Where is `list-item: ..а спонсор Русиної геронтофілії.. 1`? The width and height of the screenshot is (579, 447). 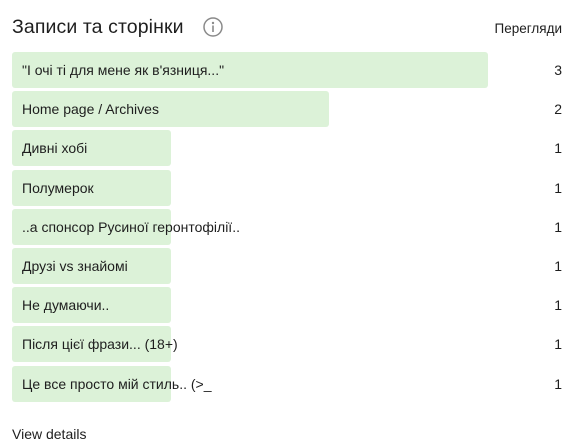 list-item: ..а спонсор Русиної геронтофілії.. 1 is located at coordinates (290, 226).